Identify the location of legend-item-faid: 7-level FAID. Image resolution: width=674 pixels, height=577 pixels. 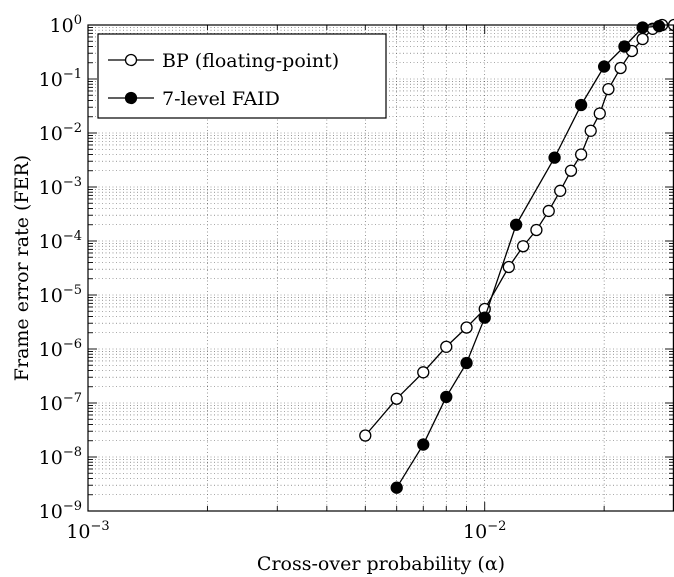
(194, 99).